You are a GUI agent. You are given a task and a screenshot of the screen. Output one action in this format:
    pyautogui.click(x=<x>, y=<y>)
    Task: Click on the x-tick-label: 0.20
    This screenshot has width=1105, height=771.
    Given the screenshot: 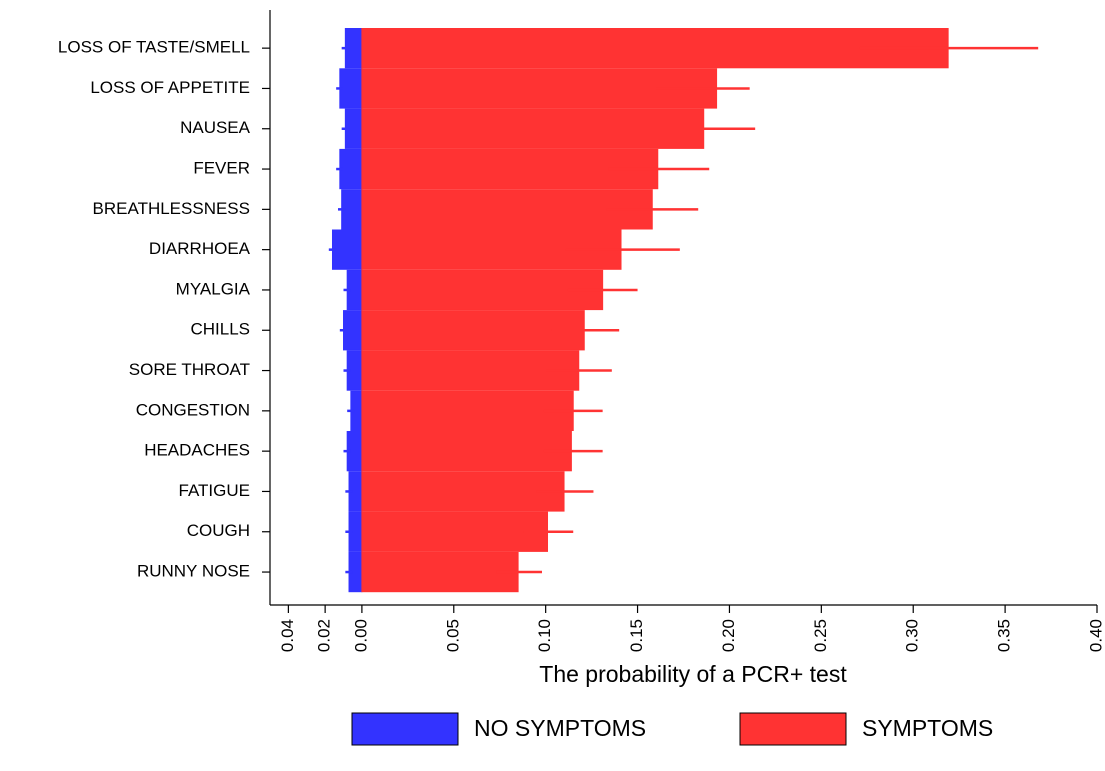 What is the action you would take?
    pyautogui.click(x=728, y=635)
    